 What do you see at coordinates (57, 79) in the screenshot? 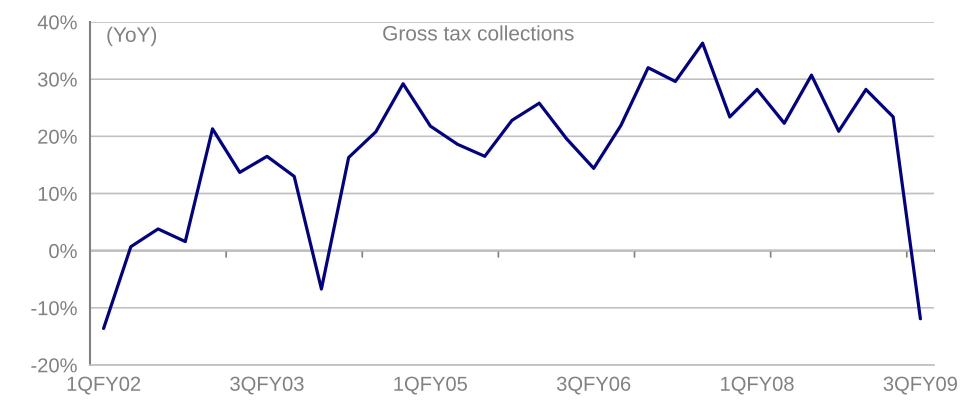
I see `y-tick-label: 30%` at bounding box center [57, 79].